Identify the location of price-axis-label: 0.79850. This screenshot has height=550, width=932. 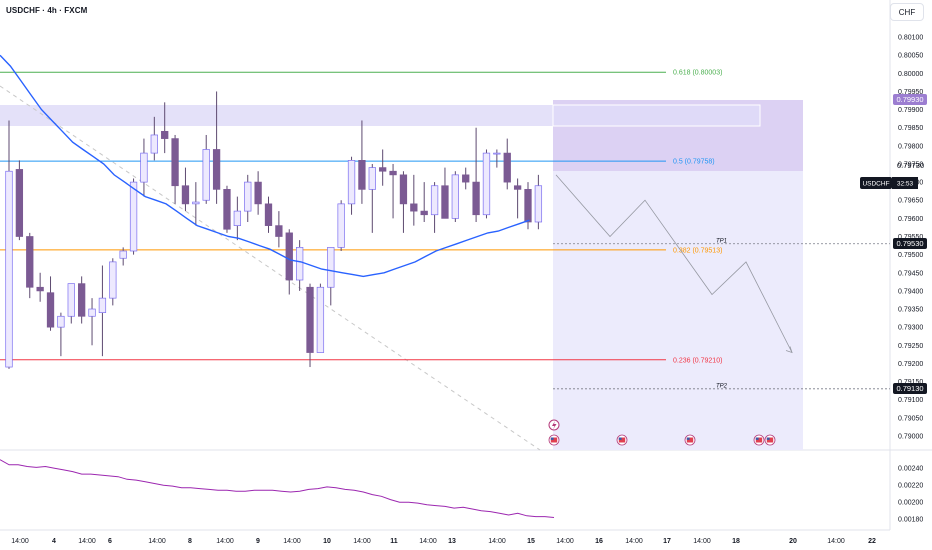
(910, 128).